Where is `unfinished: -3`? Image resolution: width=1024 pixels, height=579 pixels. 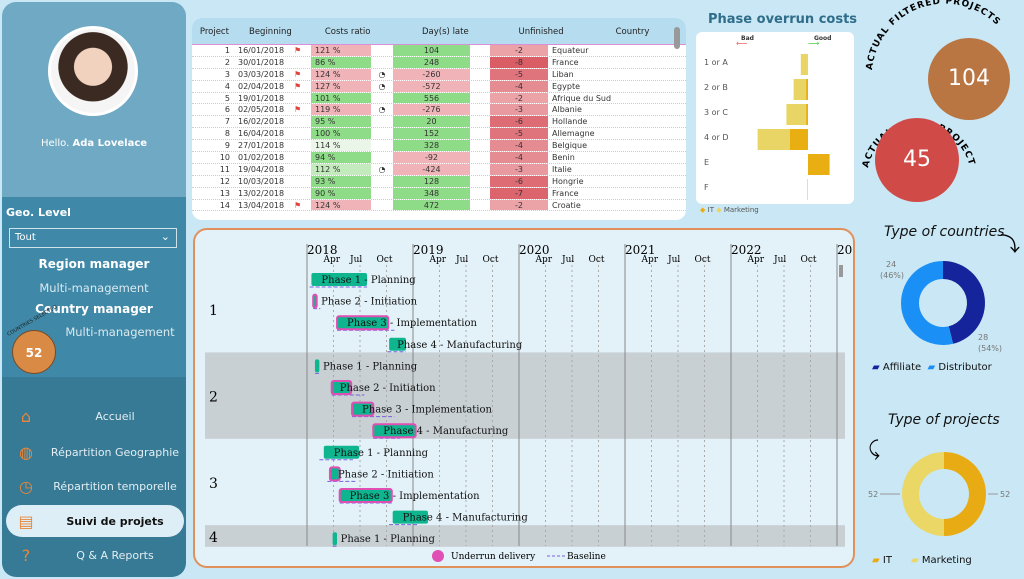 unfinished: -3 is located at coordinates (519, 110).